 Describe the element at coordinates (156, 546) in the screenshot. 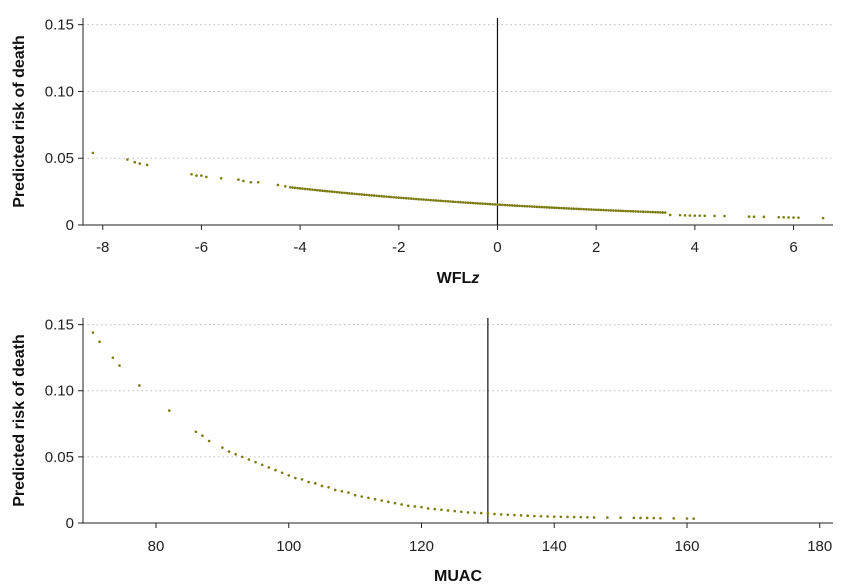

I see `x-tick-label: 80` at that location.